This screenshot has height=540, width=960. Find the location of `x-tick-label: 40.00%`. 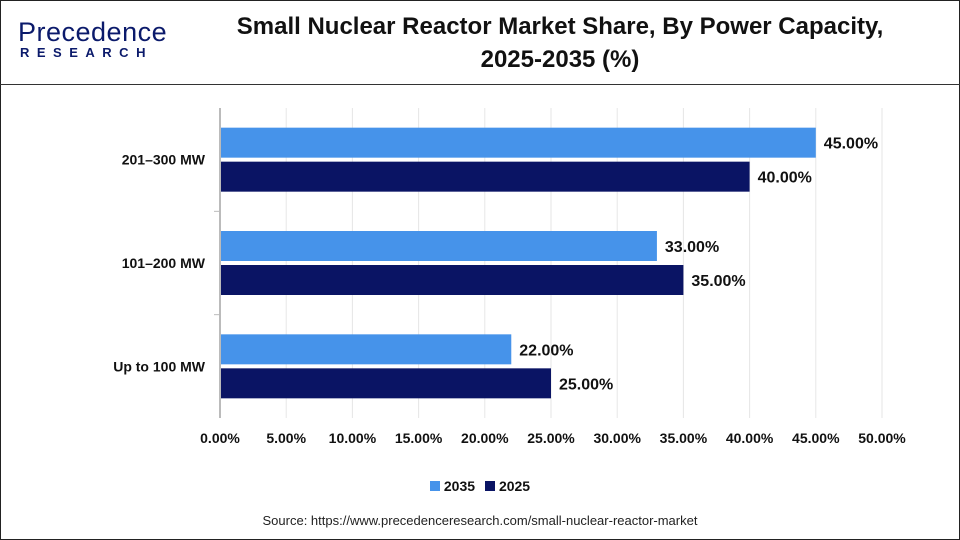

x-tick-label: 40.00% is located at coordinates (750, 438).